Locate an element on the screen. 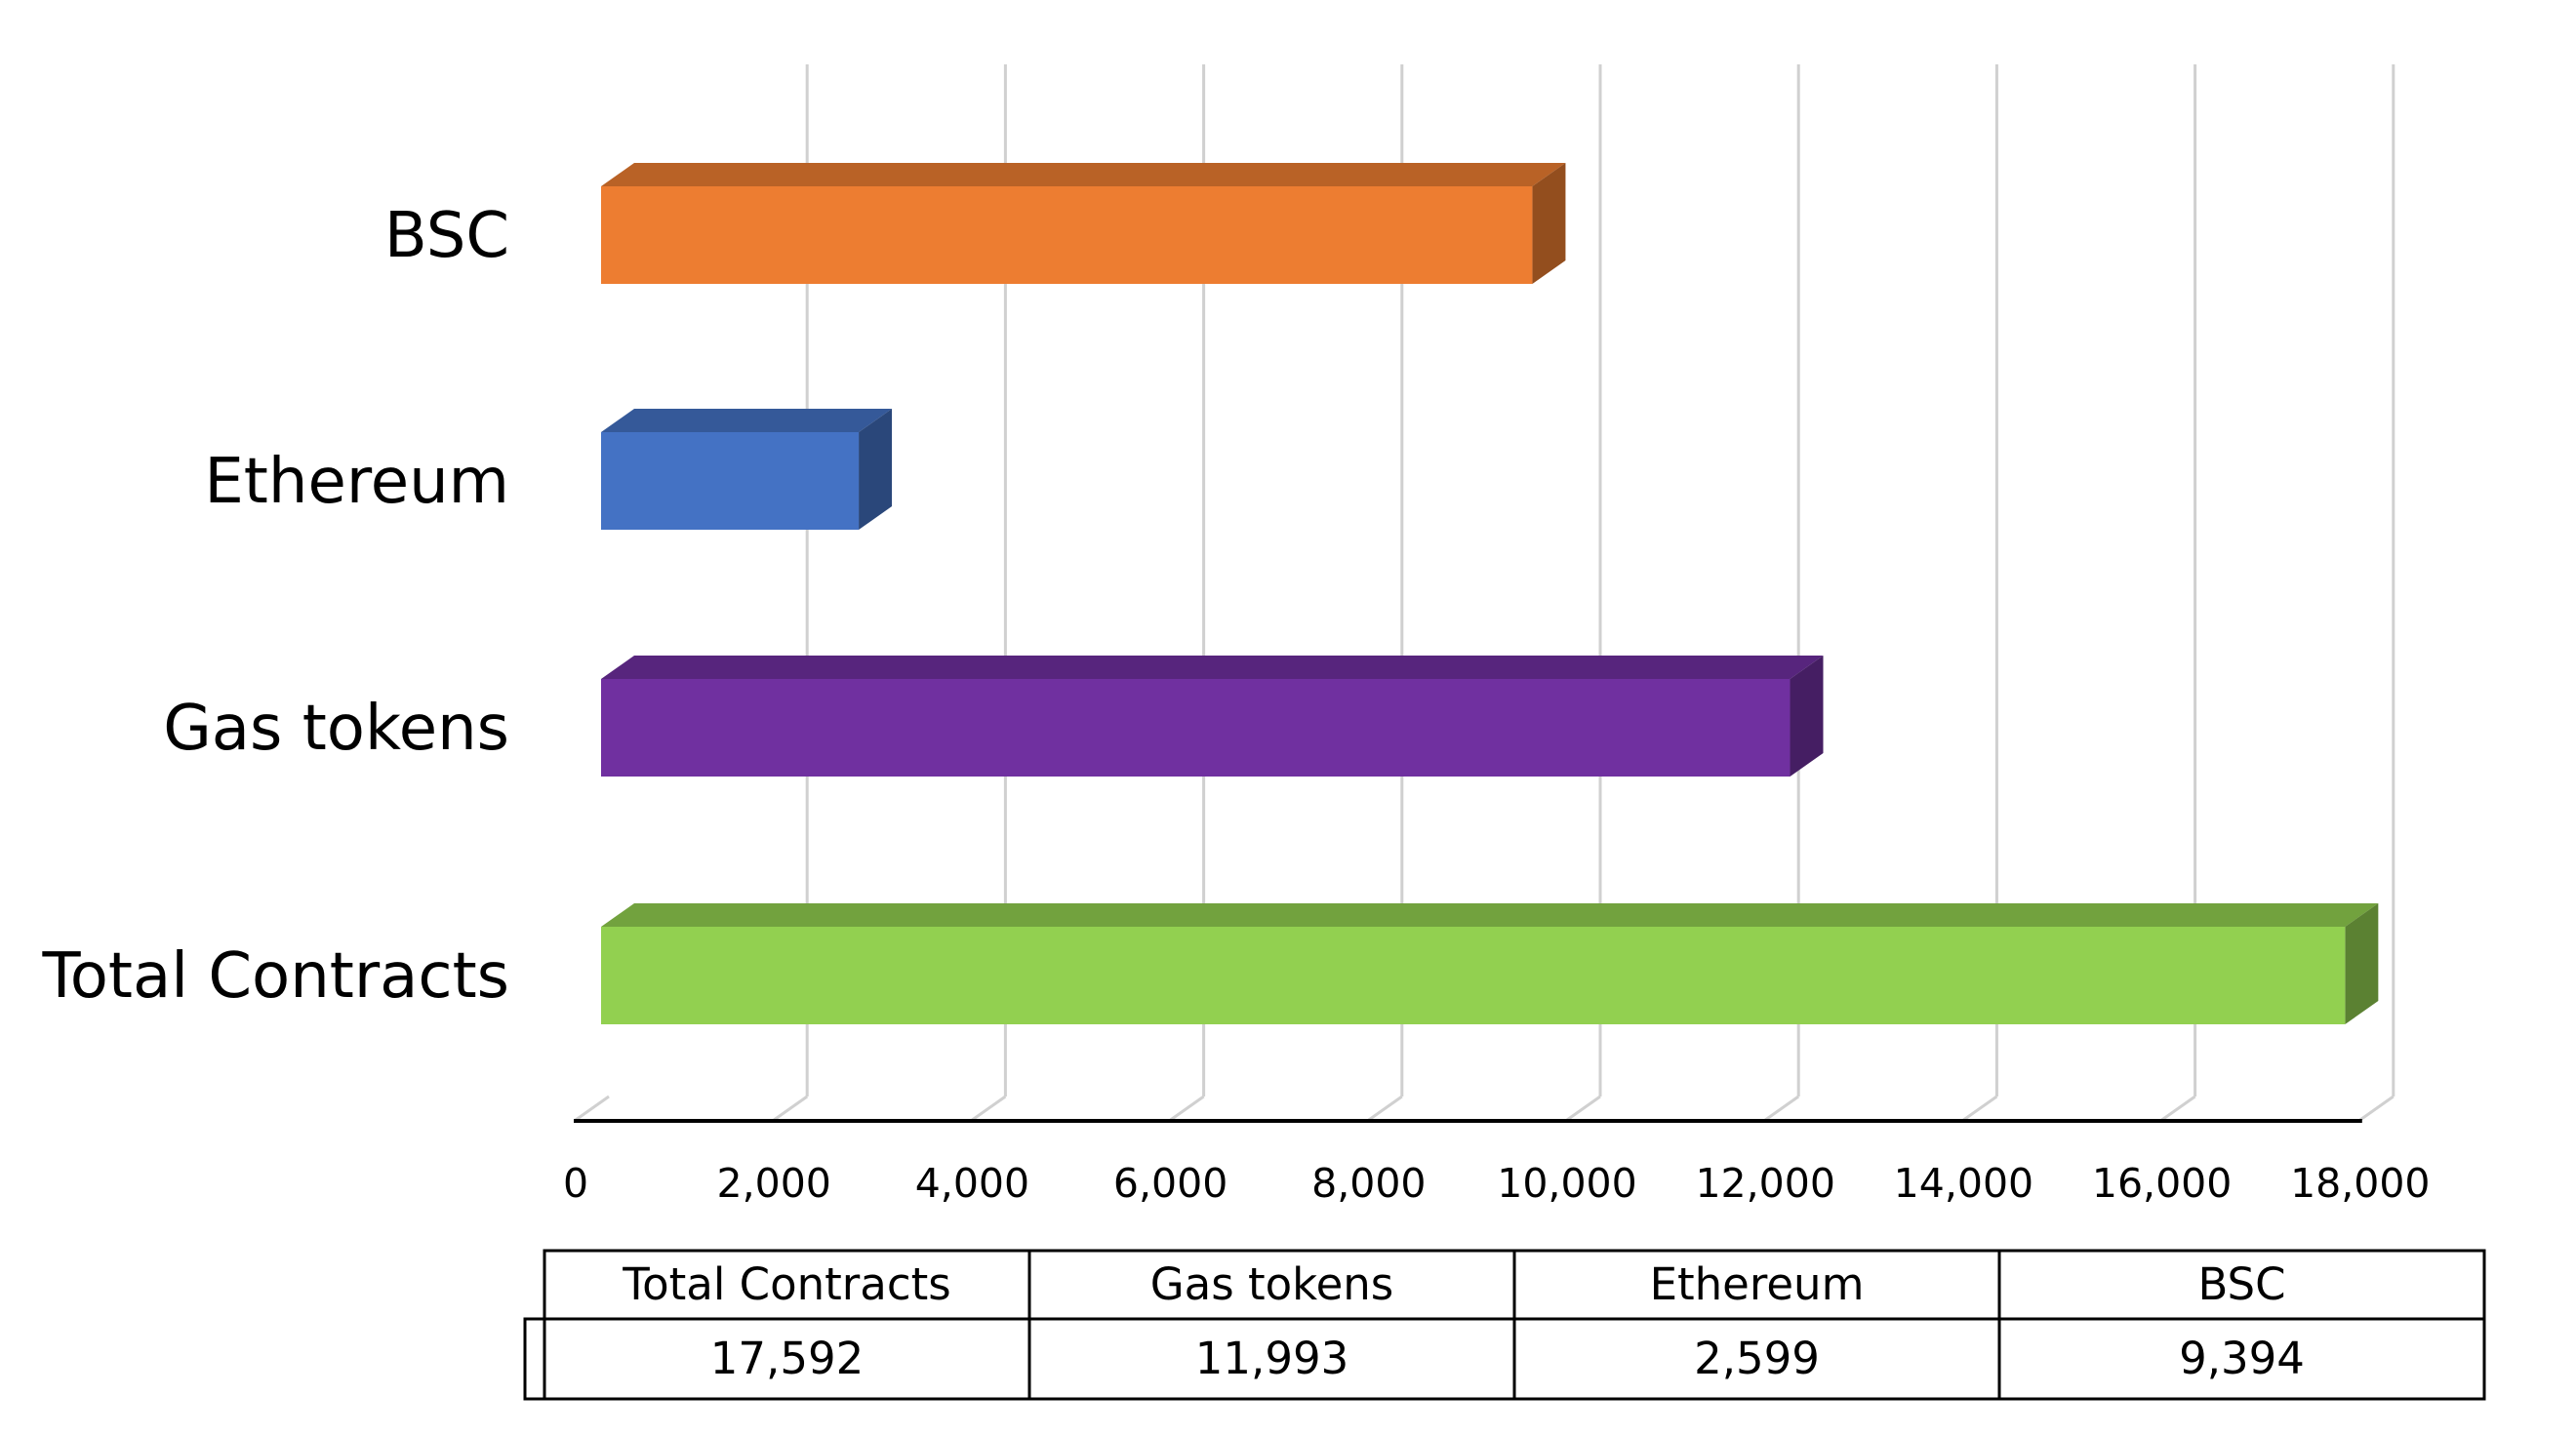  bar-ethereum is located at coordinates (747, 469).